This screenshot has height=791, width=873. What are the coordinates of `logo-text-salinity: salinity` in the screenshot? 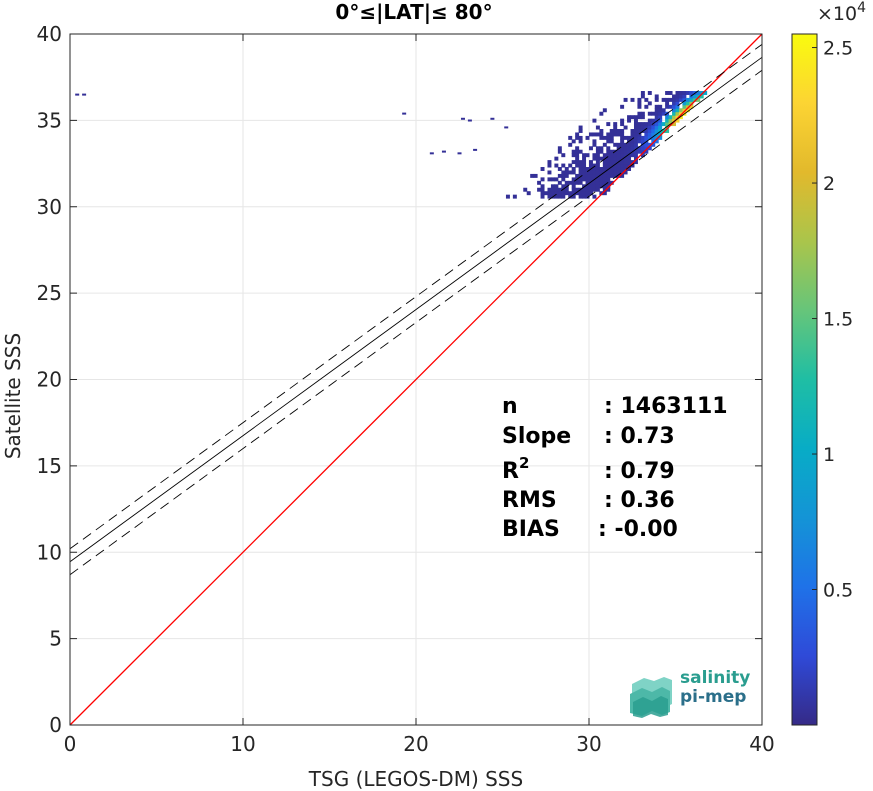 It's located at (715, 678).